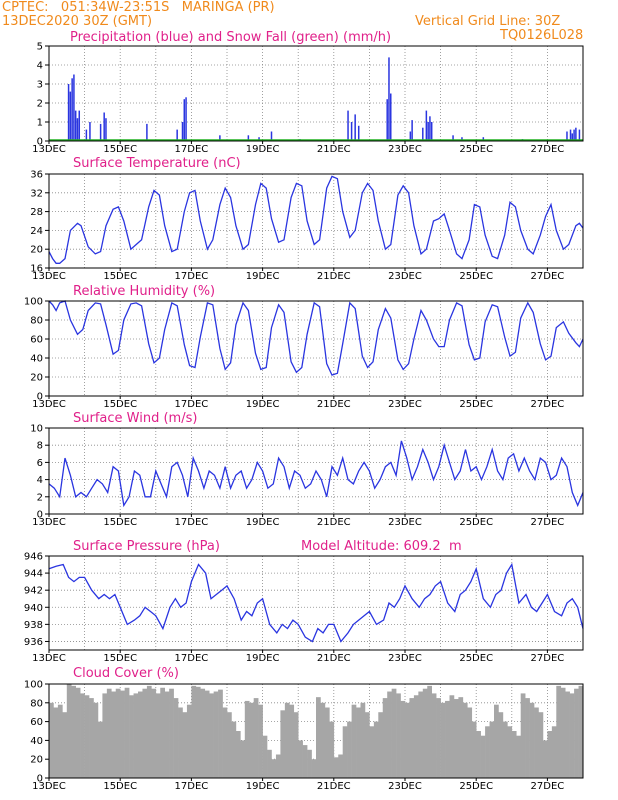 This screenshot has width=618, height=800. Describe the element at coordinates (138, 7) in the screenshot. I see `station-info: CPTEC: 051:34W-23:51S MARINGA (PR)` at that location.